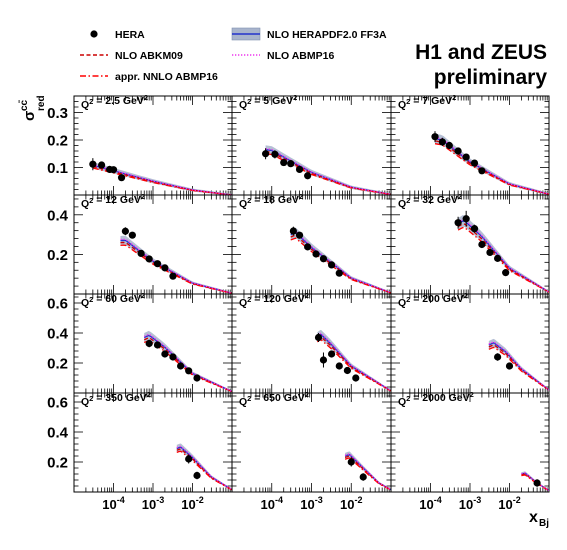 This screenshot has width=567, height=550. I want to click on y-tick-label: 0.6, so click(57, 403).